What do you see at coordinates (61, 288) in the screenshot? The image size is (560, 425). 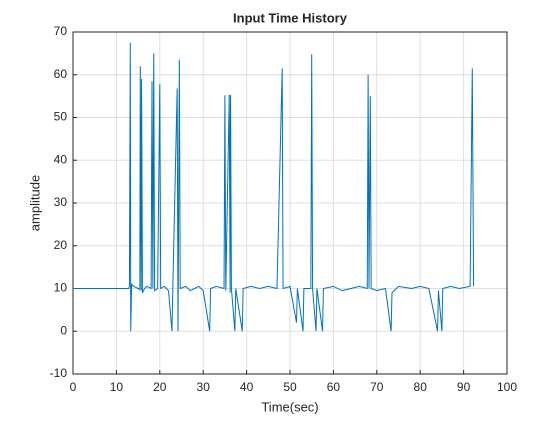 I see `y-tick-label: 10` at bounding box center [61, 288].